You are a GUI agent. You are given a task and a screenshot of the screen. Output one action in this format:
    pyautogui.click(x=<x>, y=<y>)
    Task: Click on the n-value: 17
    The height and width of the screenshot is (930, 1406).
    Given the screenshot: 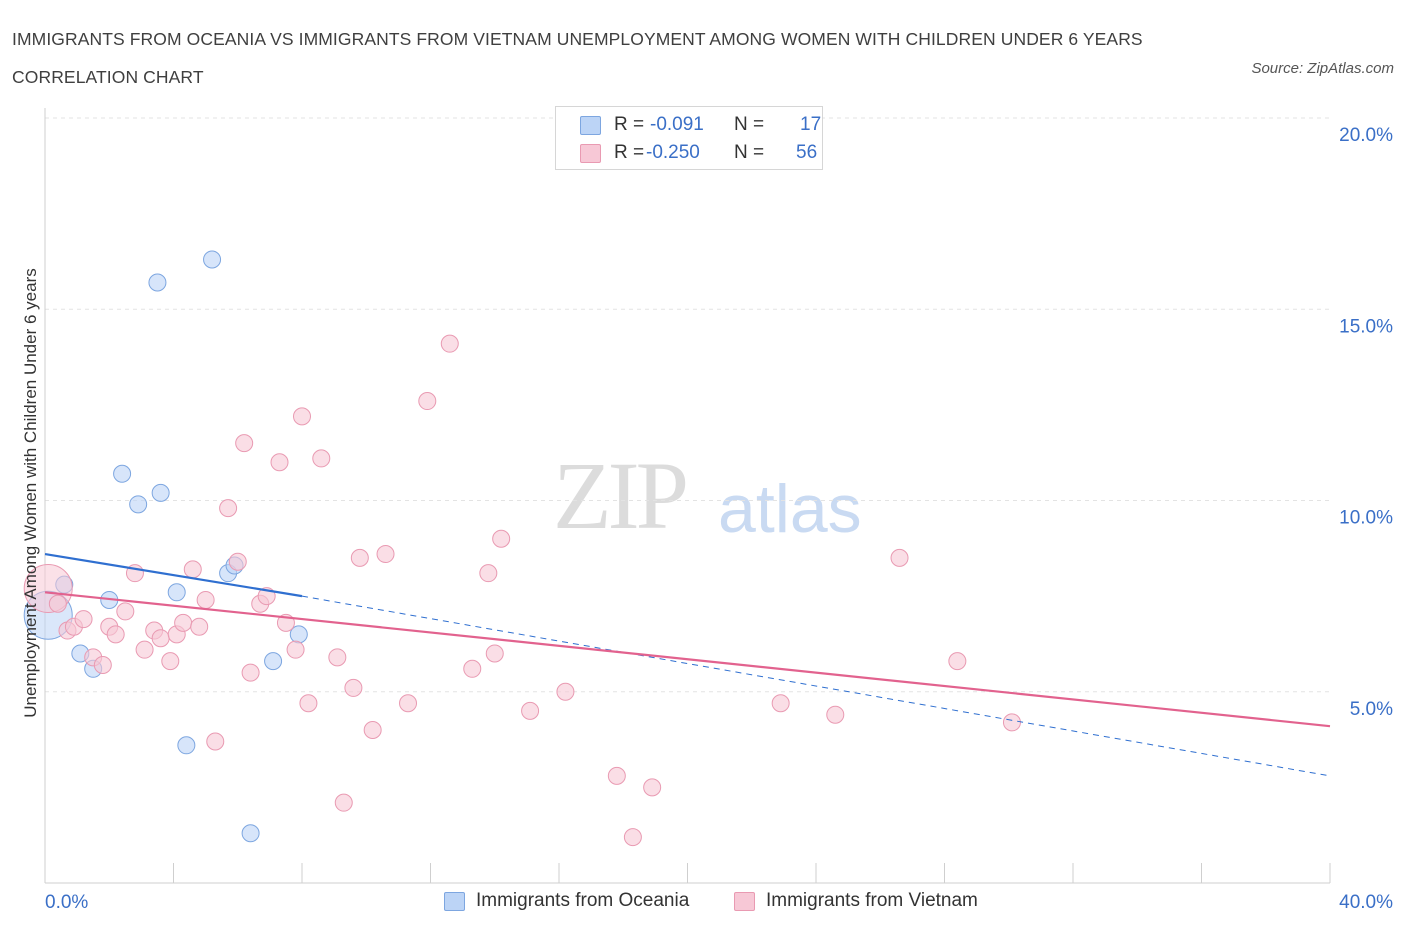 What is the action you would take?
    pyautogui.click(x=811, y=124)
    